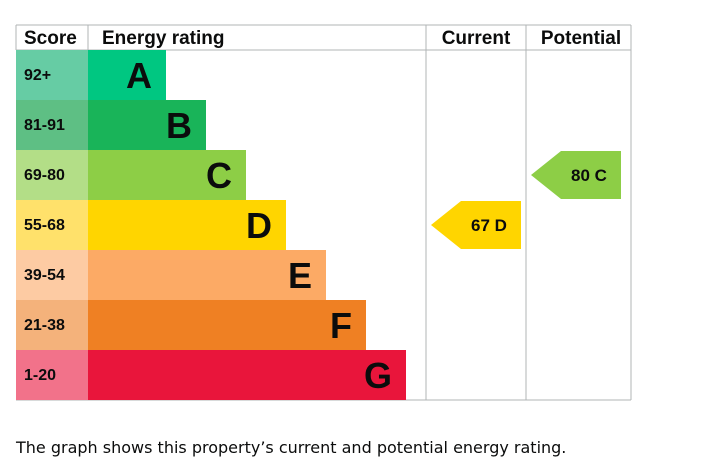 The height and width of the screenshot is (460, 703). What do you see at coordinates (300, 275) in the screenshot?
I see `rating-letter-e: E` at bounding box center [300, 275].